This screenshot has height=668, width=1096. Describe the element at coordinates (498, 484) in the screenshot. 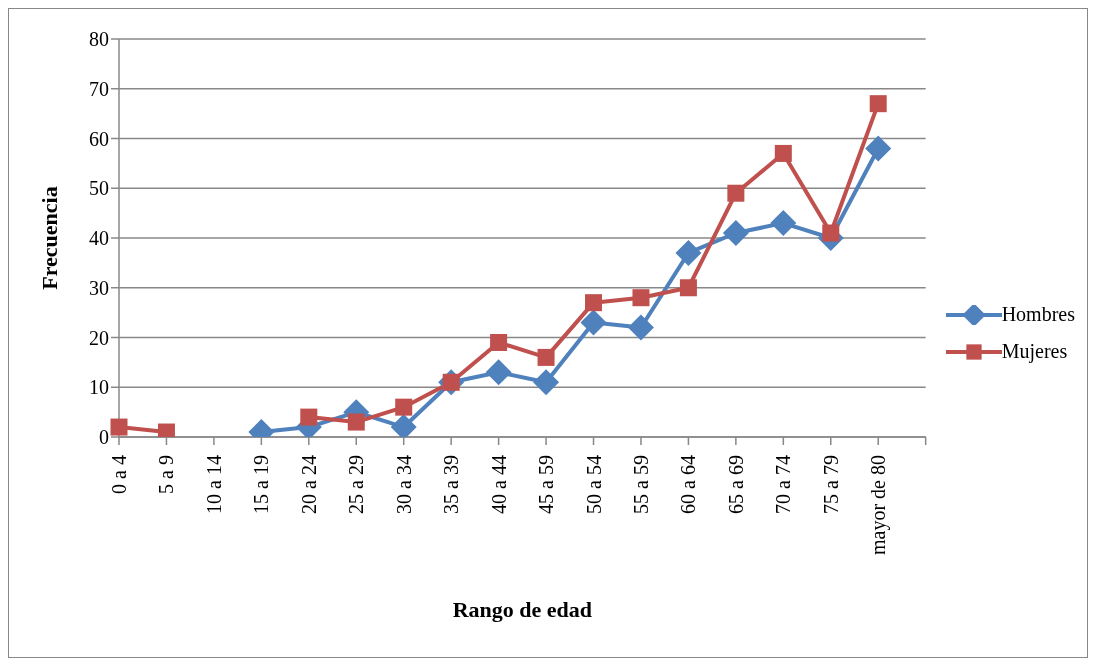

I see `x-tick-label: 40 a 44` at that location.